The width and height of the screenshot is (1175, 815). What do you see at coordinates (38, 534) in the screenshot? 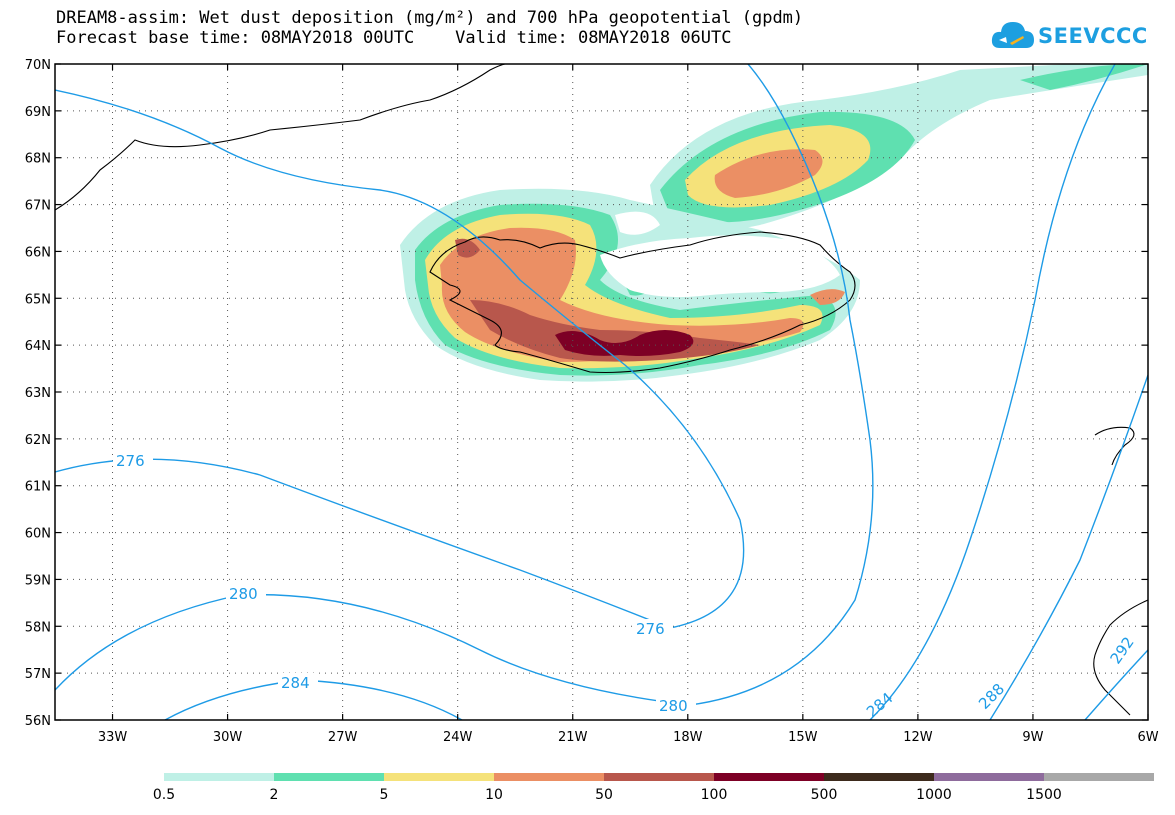
I see `lat-label: 60N` at bounding box center [38, 534].